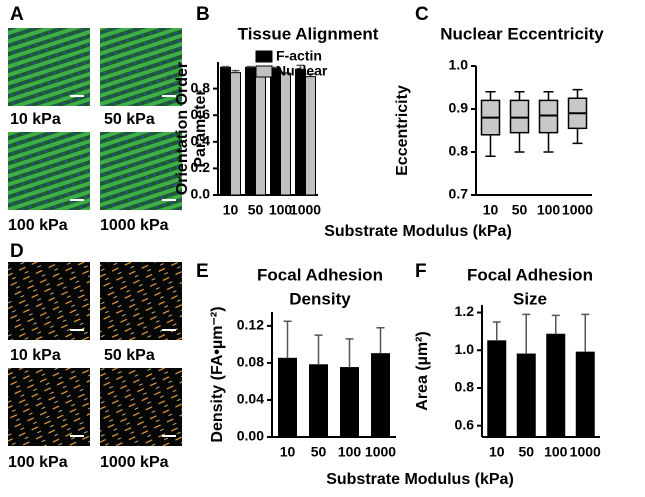 The width and height of the screenshot is (645, 497). What do you see at coordinates (465, 311) in the screenshot?
I see `y-tick-label: 1.2` at bounding box center [465, 311].